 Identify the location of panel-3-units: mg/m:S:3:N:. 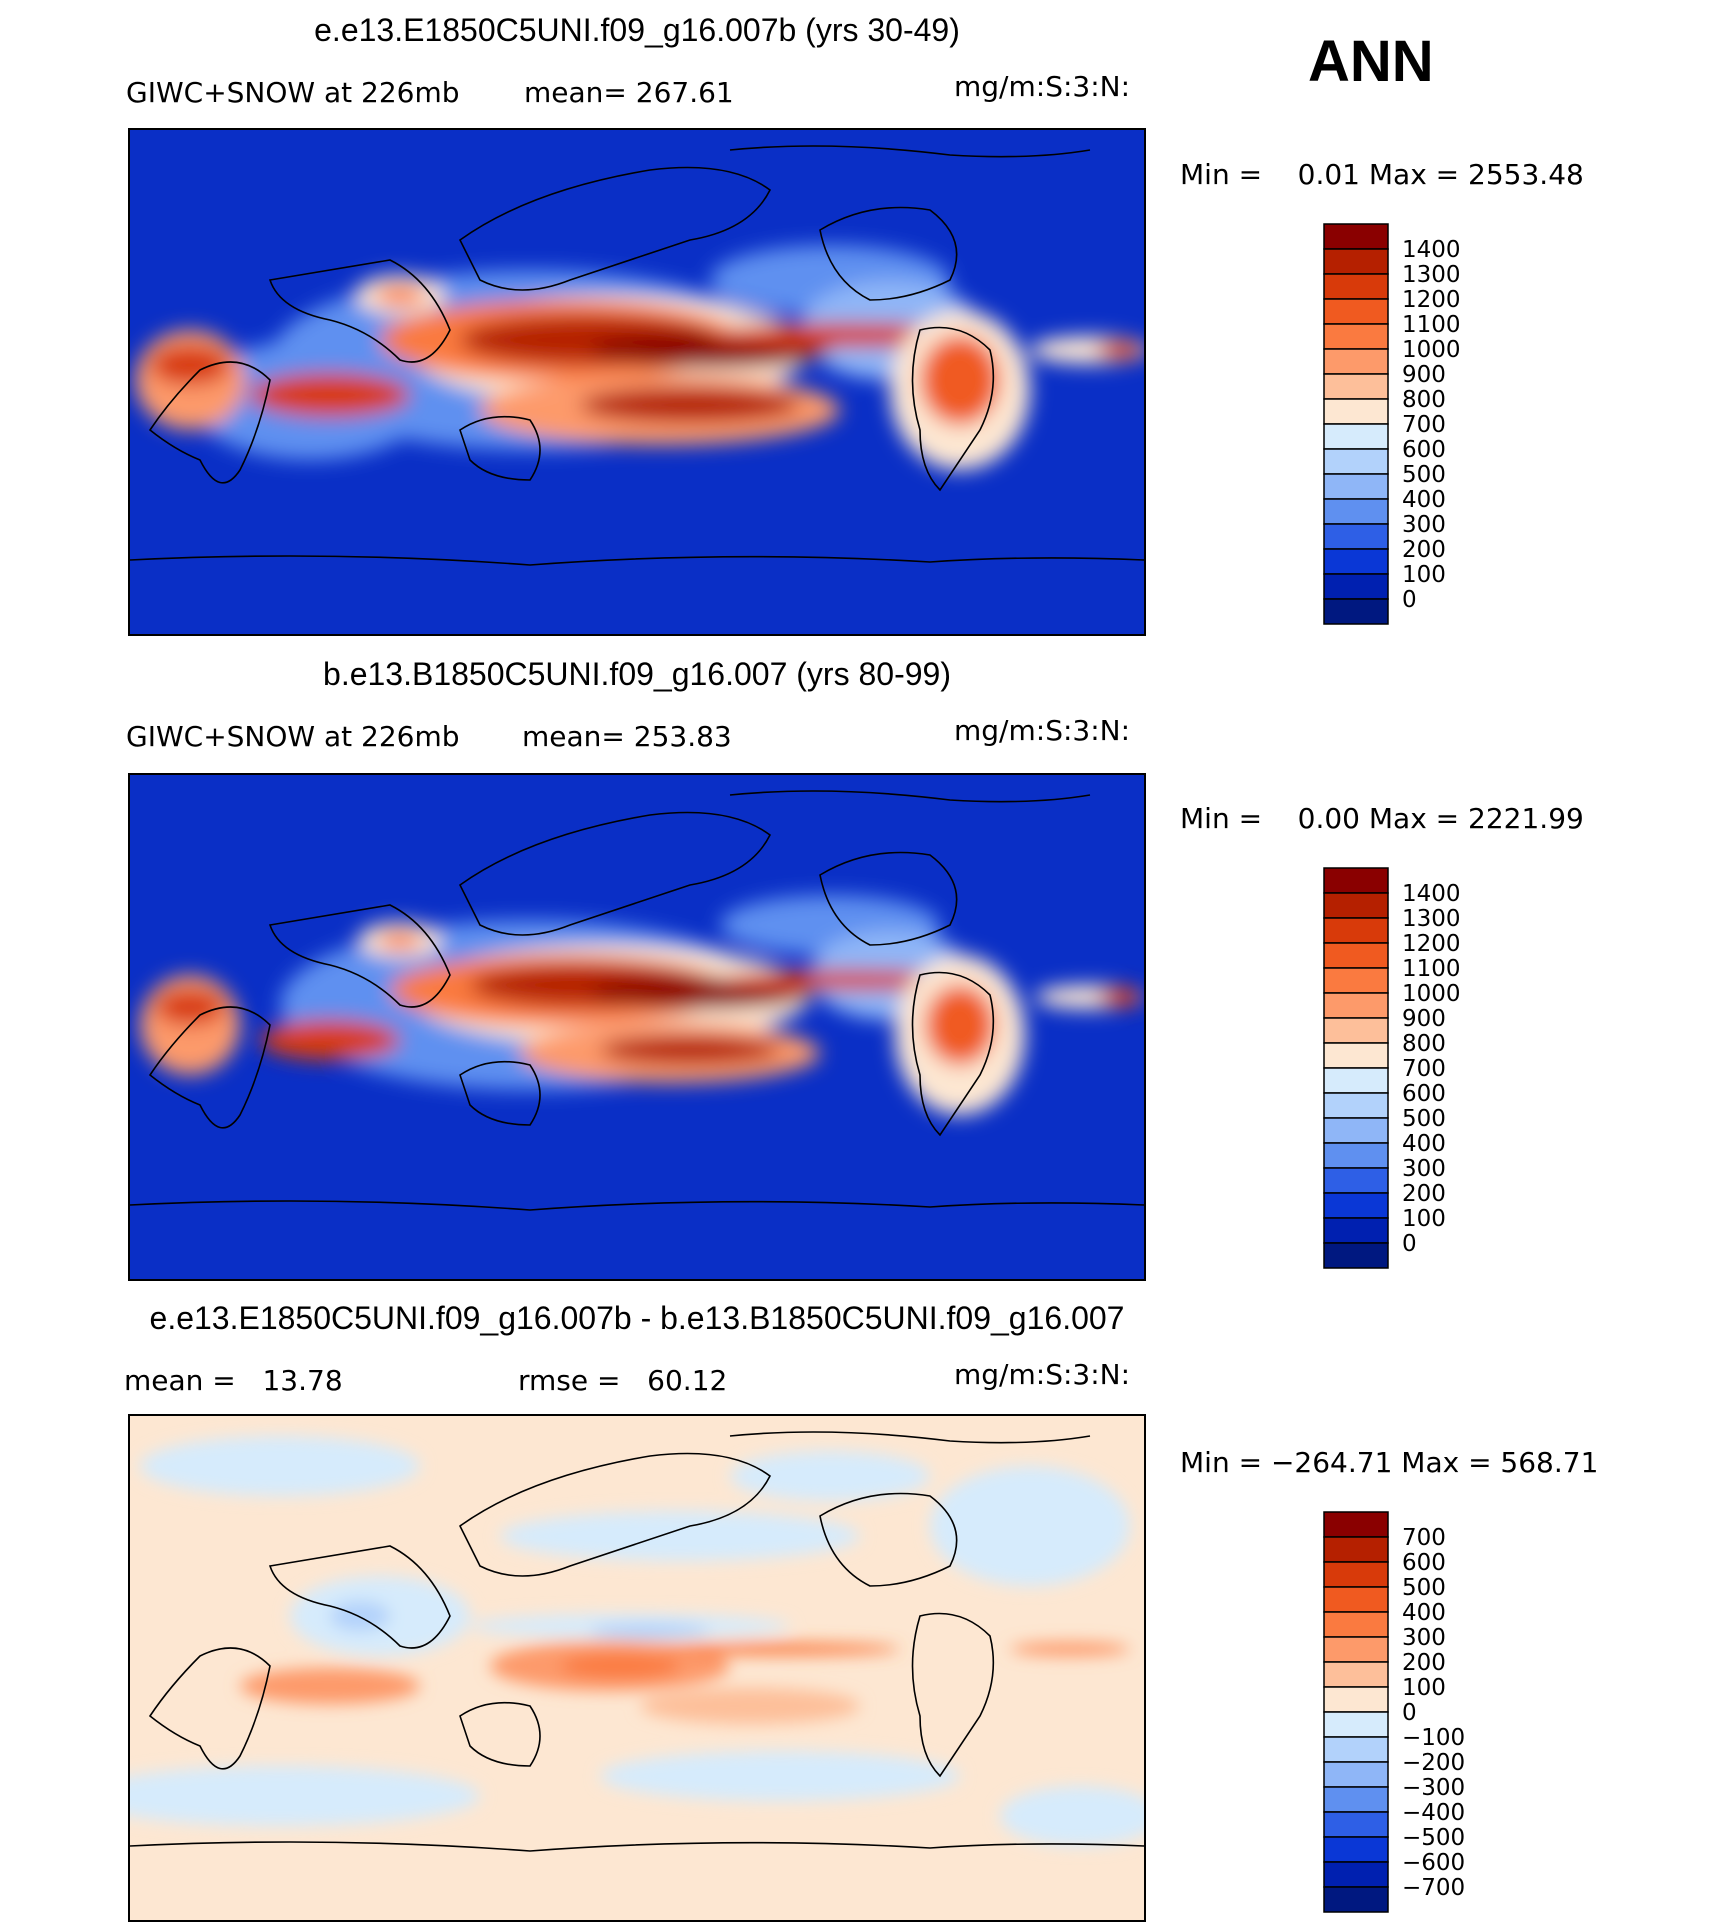
(1042, 1374).